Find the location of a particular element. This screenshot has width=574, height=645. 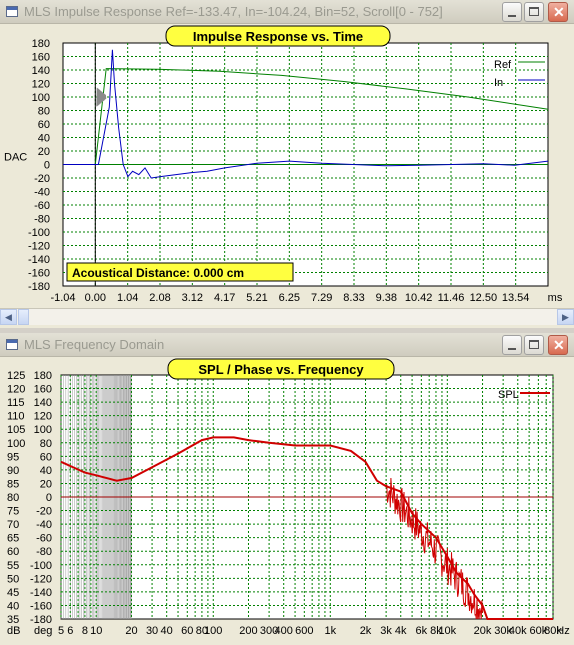

x-tick-label: 2k is located at coordinates (366, 631).